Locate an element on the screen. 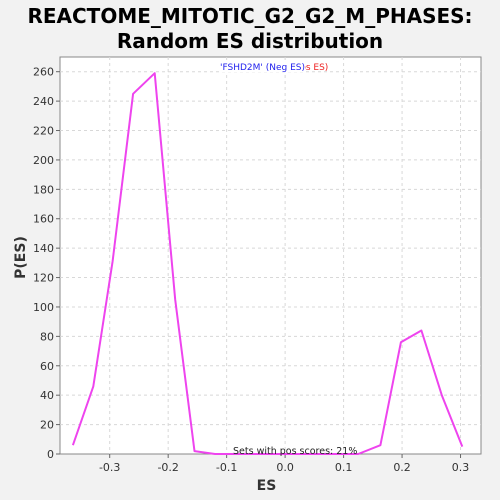 This screenshot has height=500, width=500. x-axis-label: ES is located at coordinates (267, 486).